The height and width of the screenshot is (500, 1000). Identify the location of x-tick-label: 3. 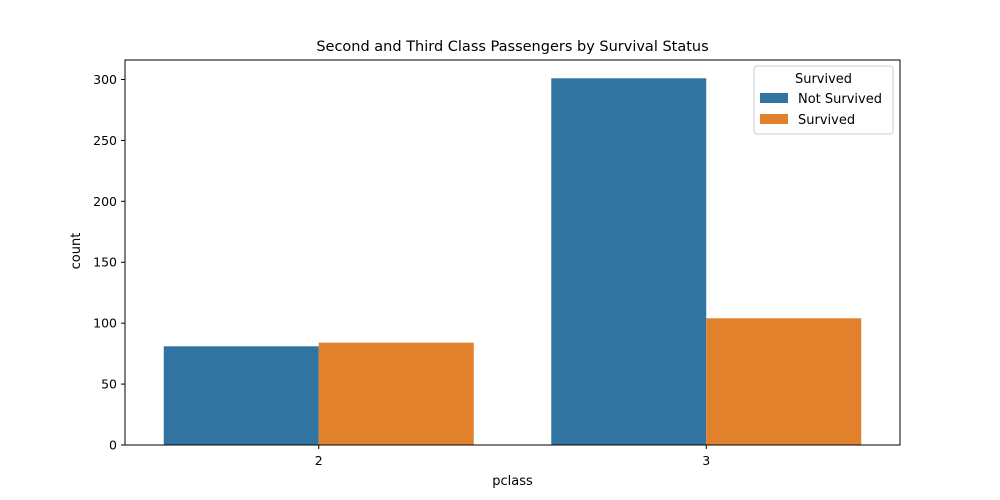
(706, 460).